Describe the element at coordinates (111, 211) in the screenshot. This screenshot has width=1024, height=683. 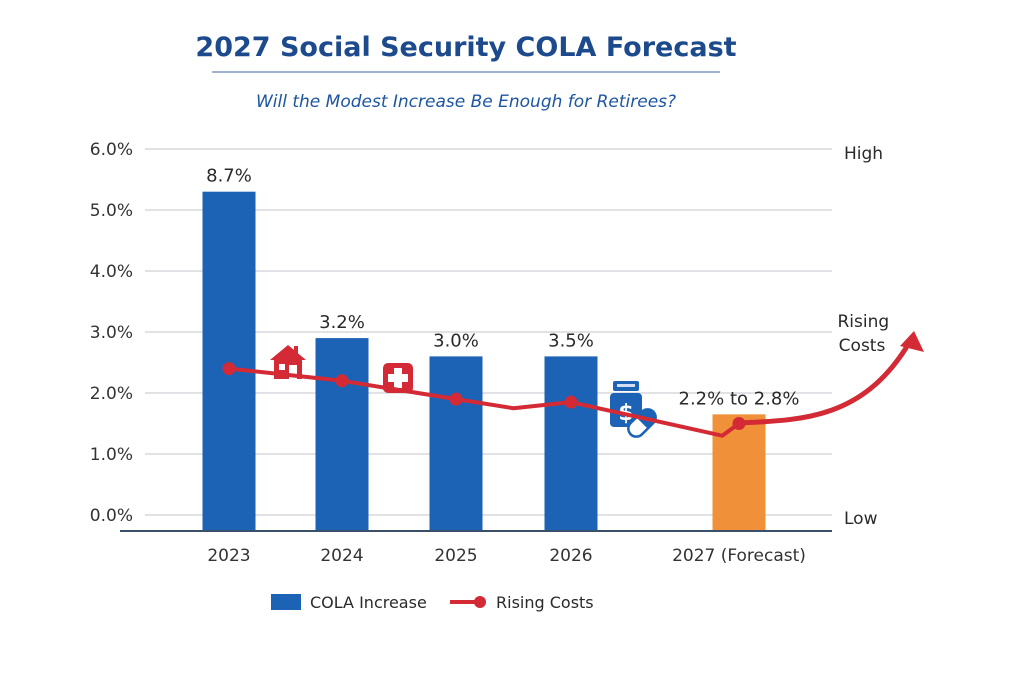
I see `y-tick-label: 5.0%` at that location.